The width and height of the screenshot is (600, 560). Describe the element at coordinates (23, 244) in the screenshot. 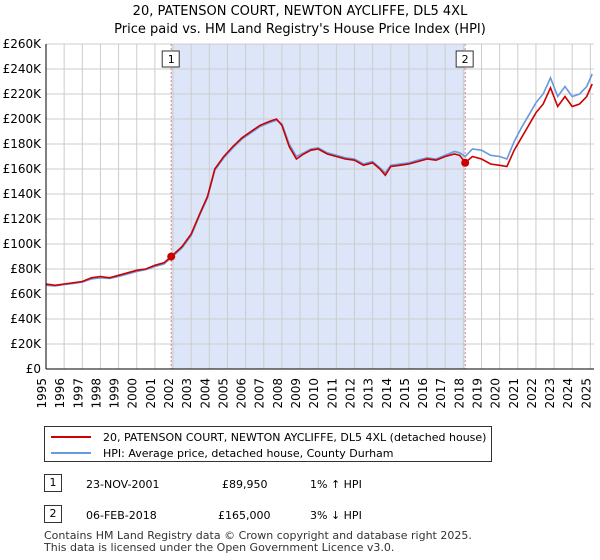

I see `y-tick-label: £100K` at that location.